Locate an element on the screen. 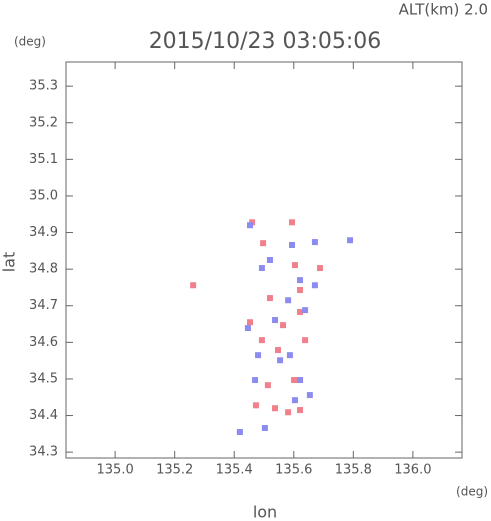 The height and width of the screenshot is (521, 491). y-tick-label: 35.2 is located at coordinates (43, 122).